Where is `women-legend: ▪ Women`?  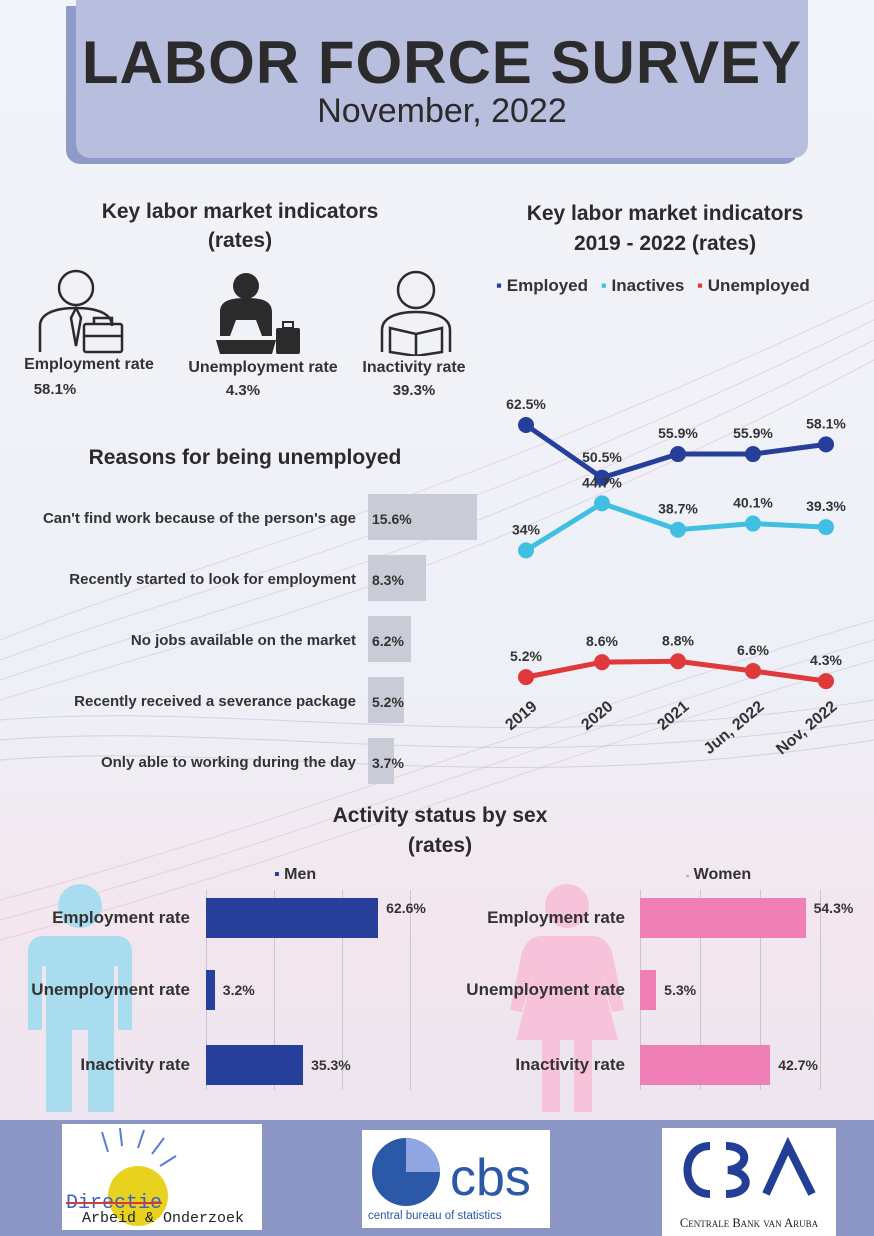
women-legend: ▪ Women is located at coordinates (719, 874).